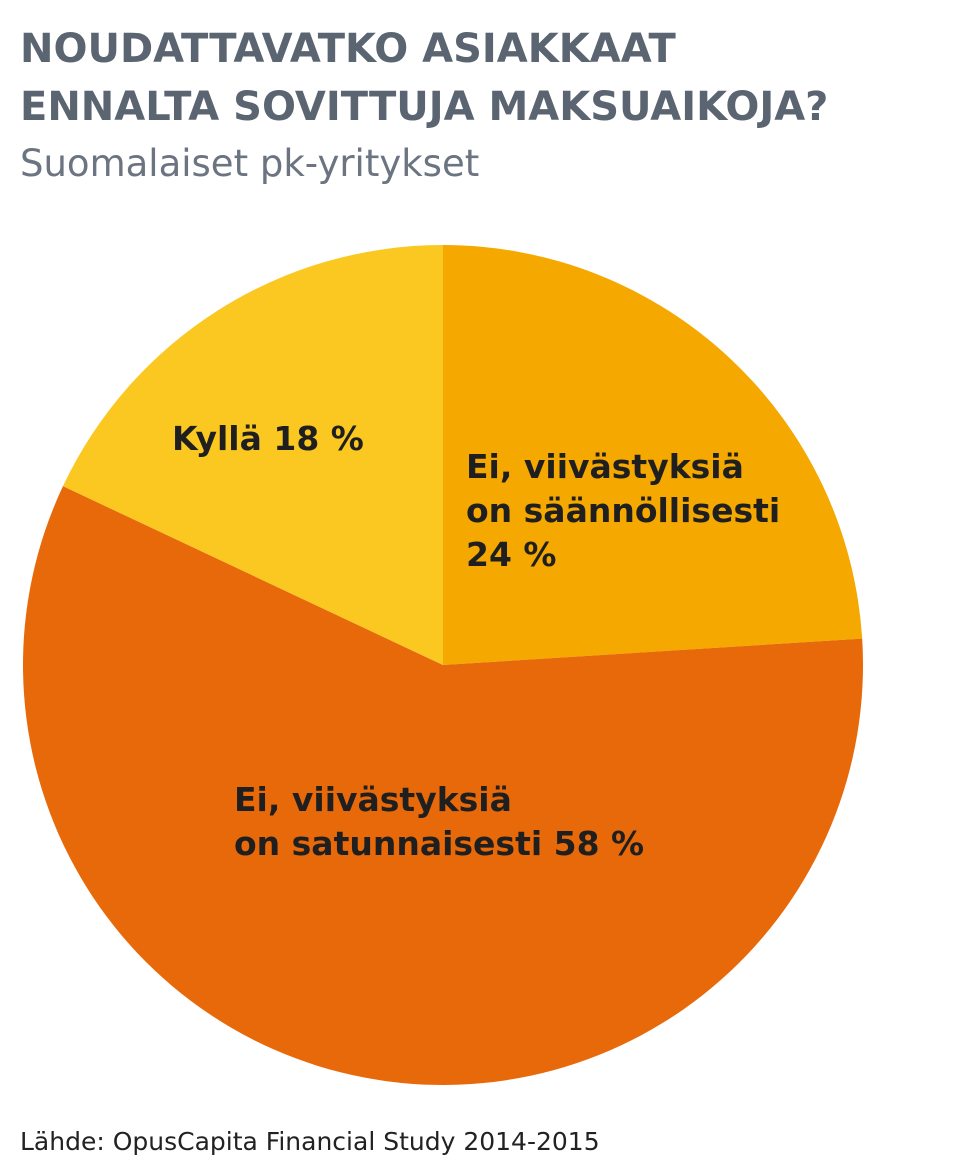 This screenshot has height=1172, width=956. I want to click on slice-label-satunnaisesti: Ei, viivästyksiä on satunnaisesti 58 %, so click(439, 821).